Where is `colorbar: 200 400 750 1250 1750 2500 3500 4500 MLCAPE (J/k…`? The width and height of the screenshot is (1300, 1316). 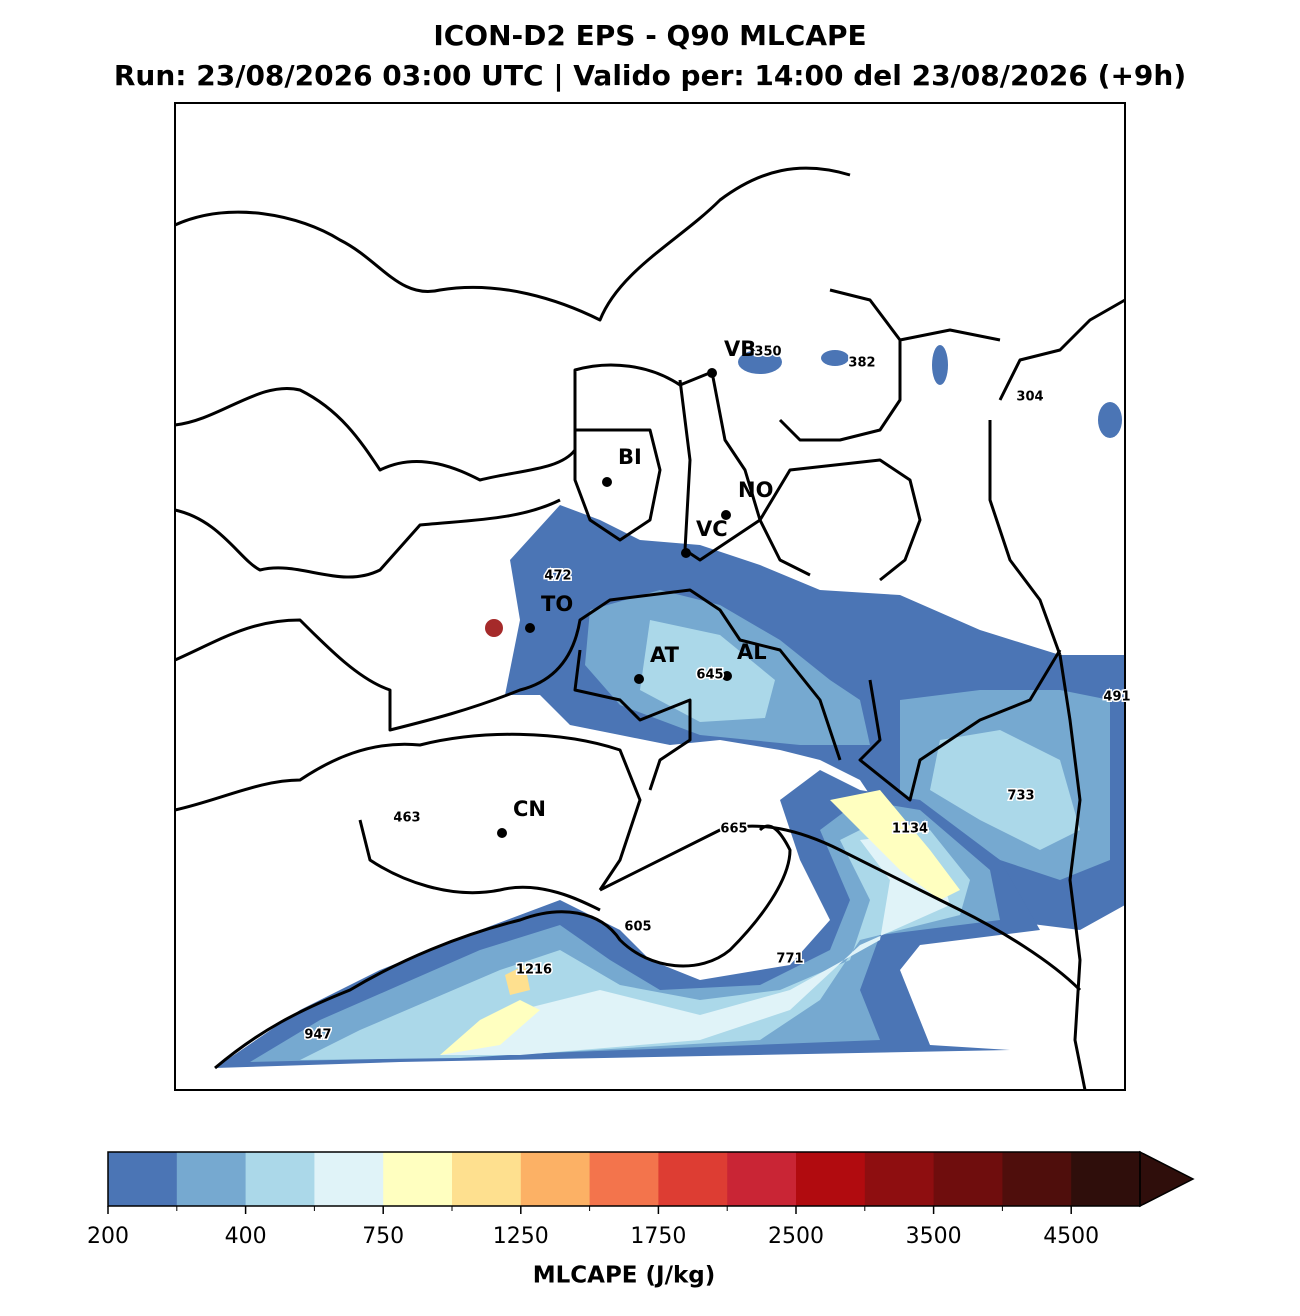 colorbar: 200 400 750 1250 1750 2500 3500 4500 MLCAPE (J/k… is located at coordinates (641, 1219).